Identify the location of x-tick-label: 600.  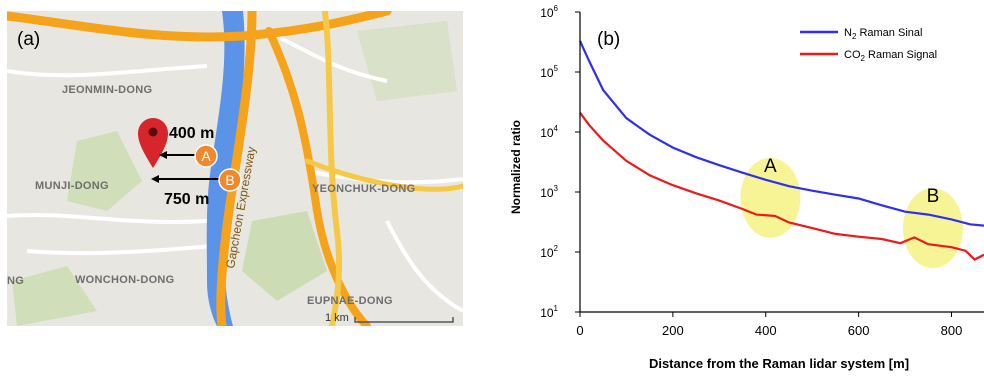
(859, 330).